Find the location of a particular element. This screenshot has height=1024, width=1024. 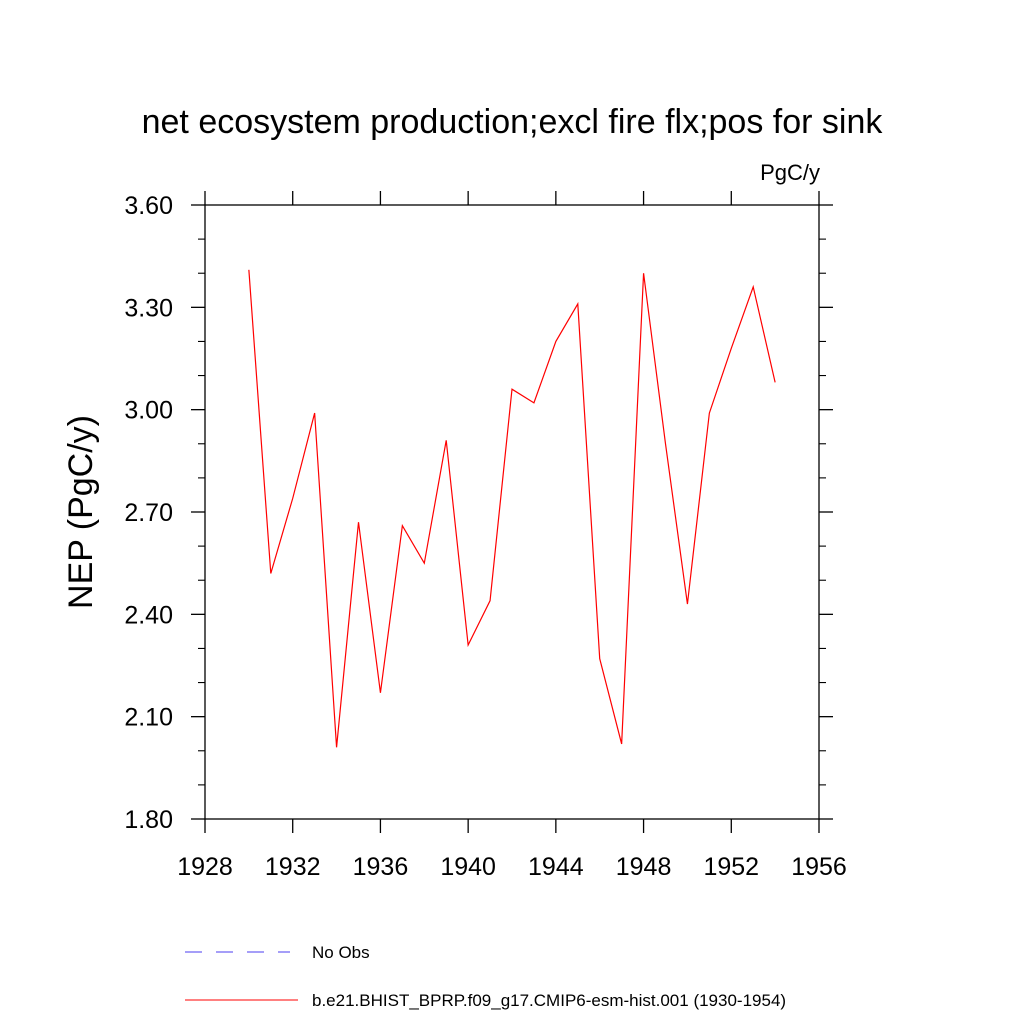

x-tick-label: 1952 is located at coordinates (731, 867).